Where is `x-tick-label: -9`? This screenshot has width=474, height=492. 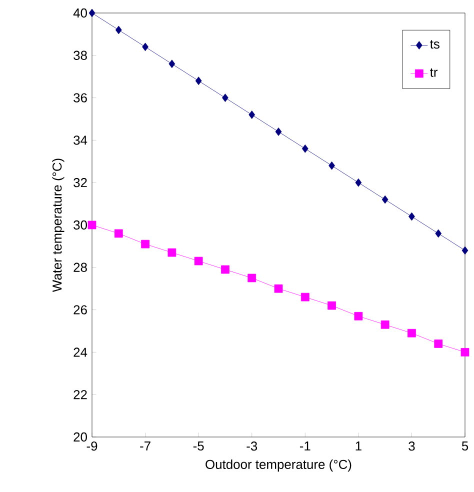
x-tick-label: -9 is located at coordinates (92, 446).